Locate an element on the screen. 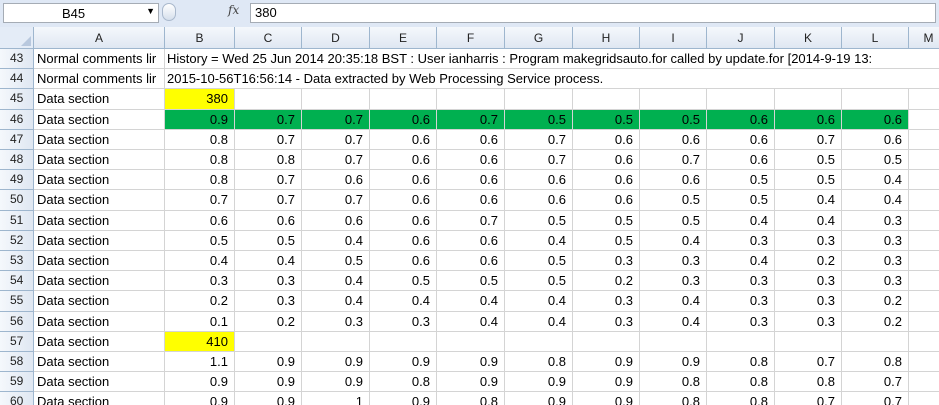 Image resolution: width=939 pixels, height=405 pixels. cell-k: 0.6 is located at coordinates (808, 119).